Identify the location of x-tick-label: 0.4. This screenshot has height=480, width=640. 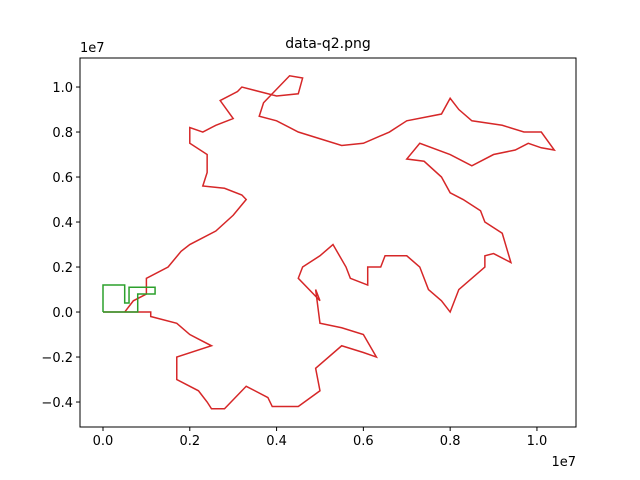
(276, 441).